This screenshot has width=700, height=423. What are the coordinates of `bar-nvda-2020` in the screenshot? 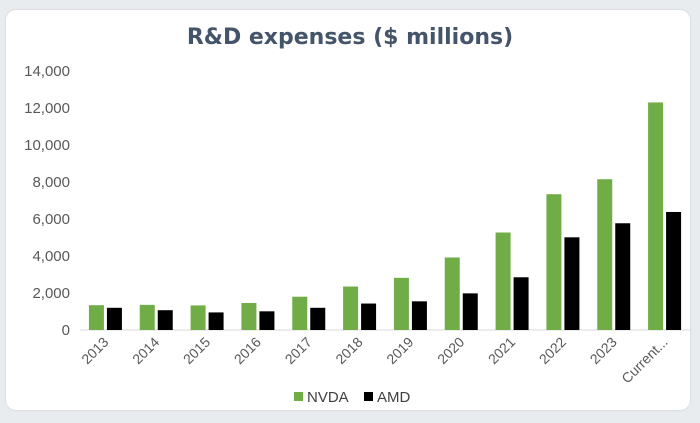 It's located at (452, 293).